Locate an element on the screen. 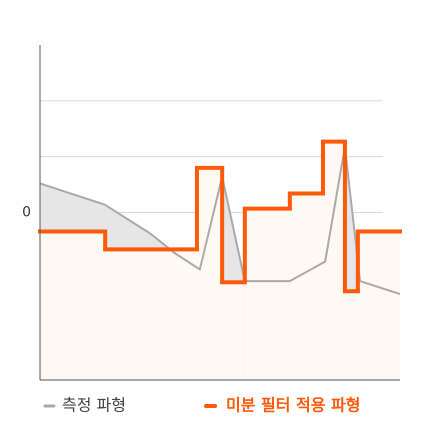  y-tick-label: 0 is located at coordinates (26, 213).